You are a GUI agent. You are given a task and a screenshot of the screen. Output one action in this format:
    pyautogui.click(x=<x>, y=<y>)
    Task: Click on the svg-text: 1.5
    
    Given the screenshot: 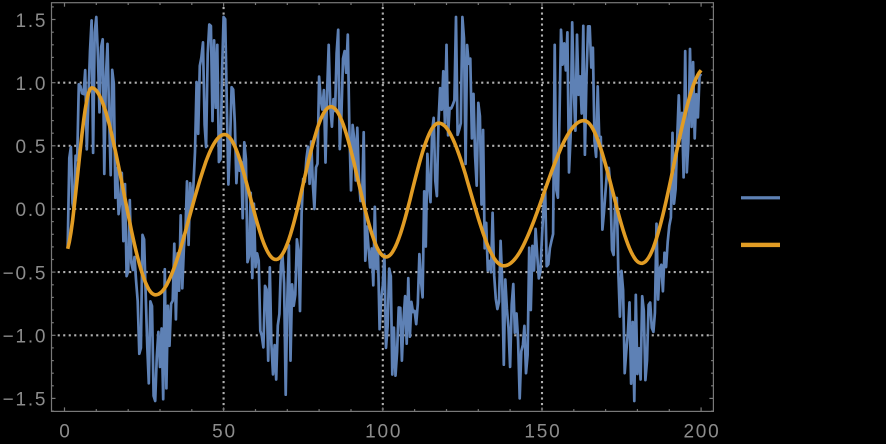 What is the action you would take?
    pyautogui.click(x=31, y=21)
    